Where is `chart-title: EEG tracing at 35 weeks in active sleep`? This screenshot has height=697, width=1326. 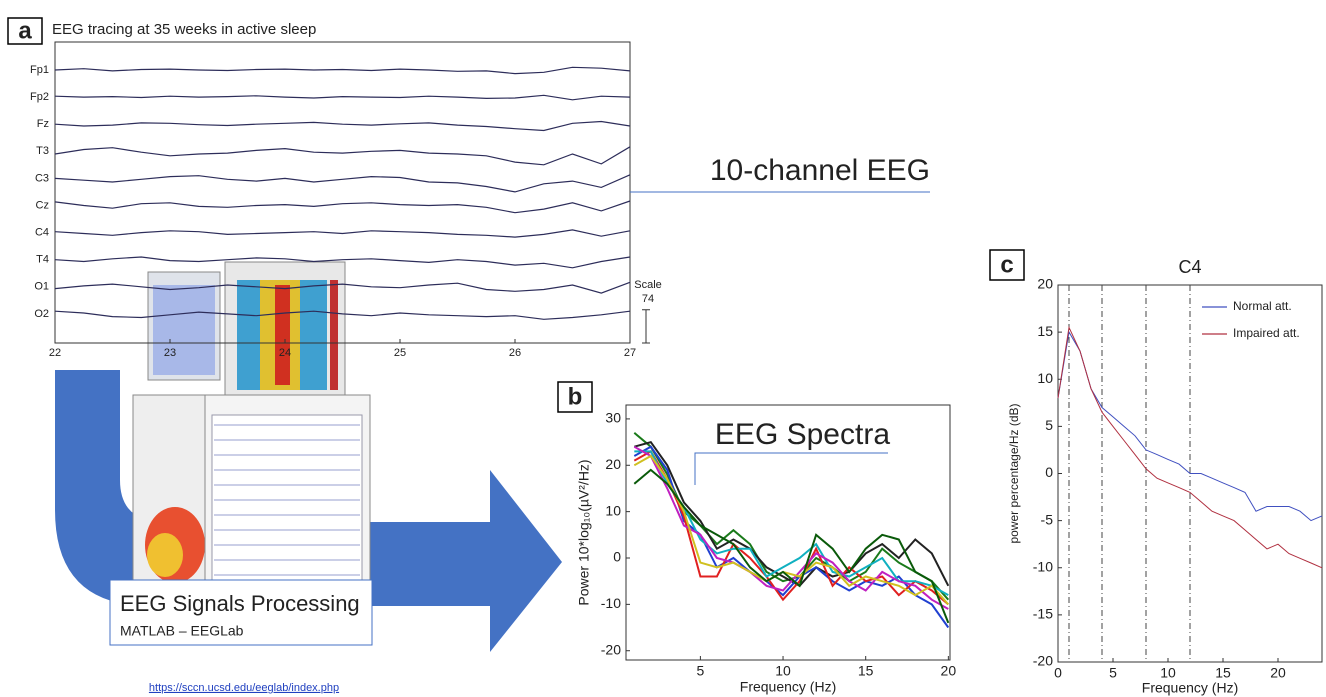
chart-title: EEG tracing at 35 weeks in active sleep is located at coordinates (184, 29).